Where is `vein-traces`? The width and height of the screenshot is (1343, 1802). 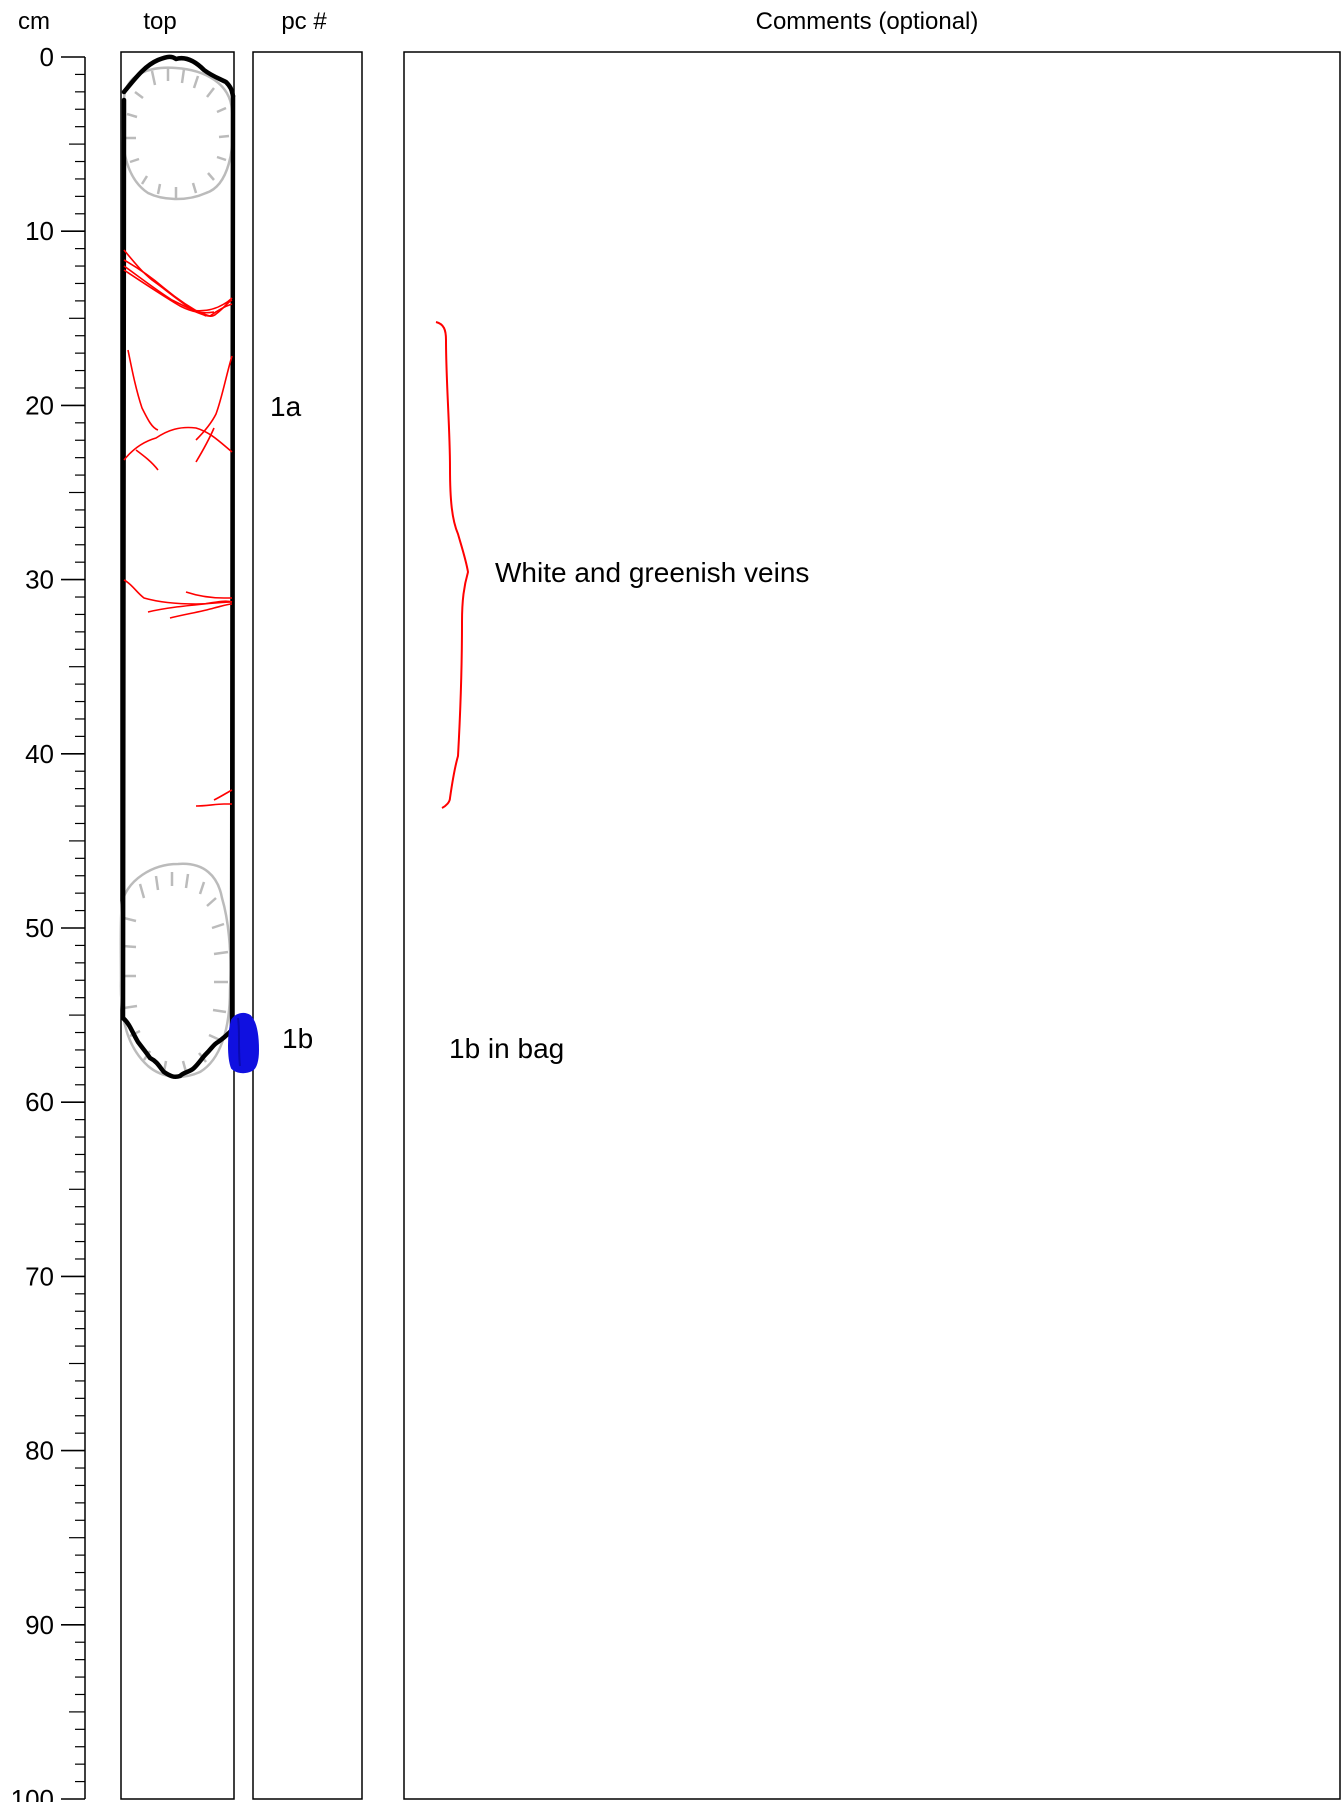
vein-traces is located at coordinates (178, 528).